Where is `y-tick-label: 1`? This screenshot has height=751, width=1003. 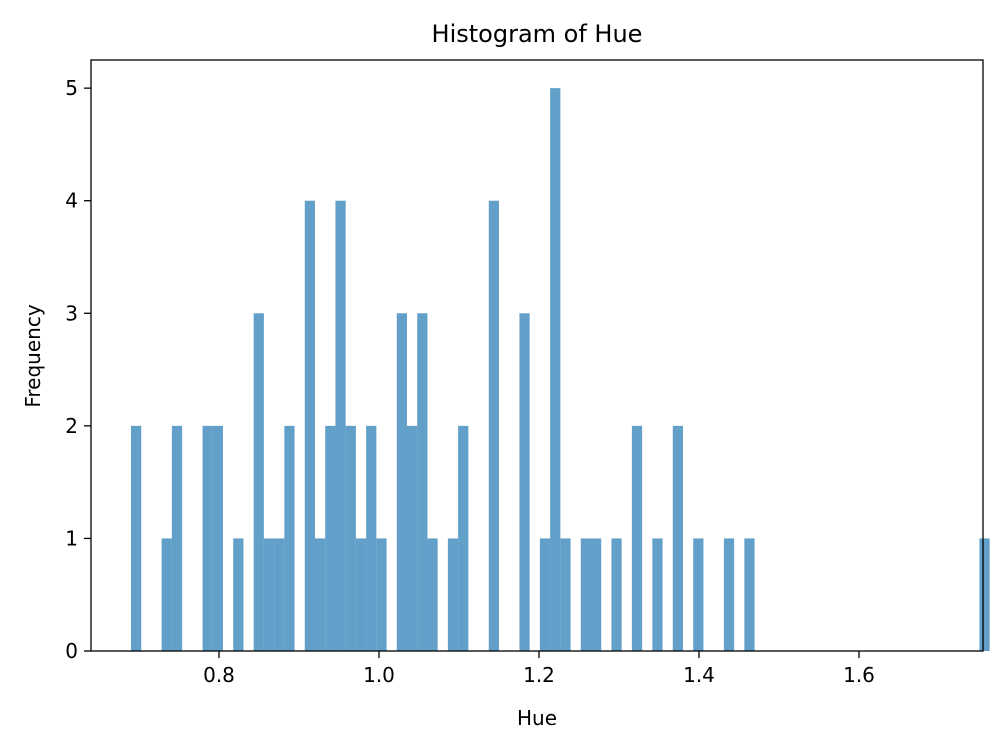 y-tick-label: 1 is located at coordinates (71, 538).